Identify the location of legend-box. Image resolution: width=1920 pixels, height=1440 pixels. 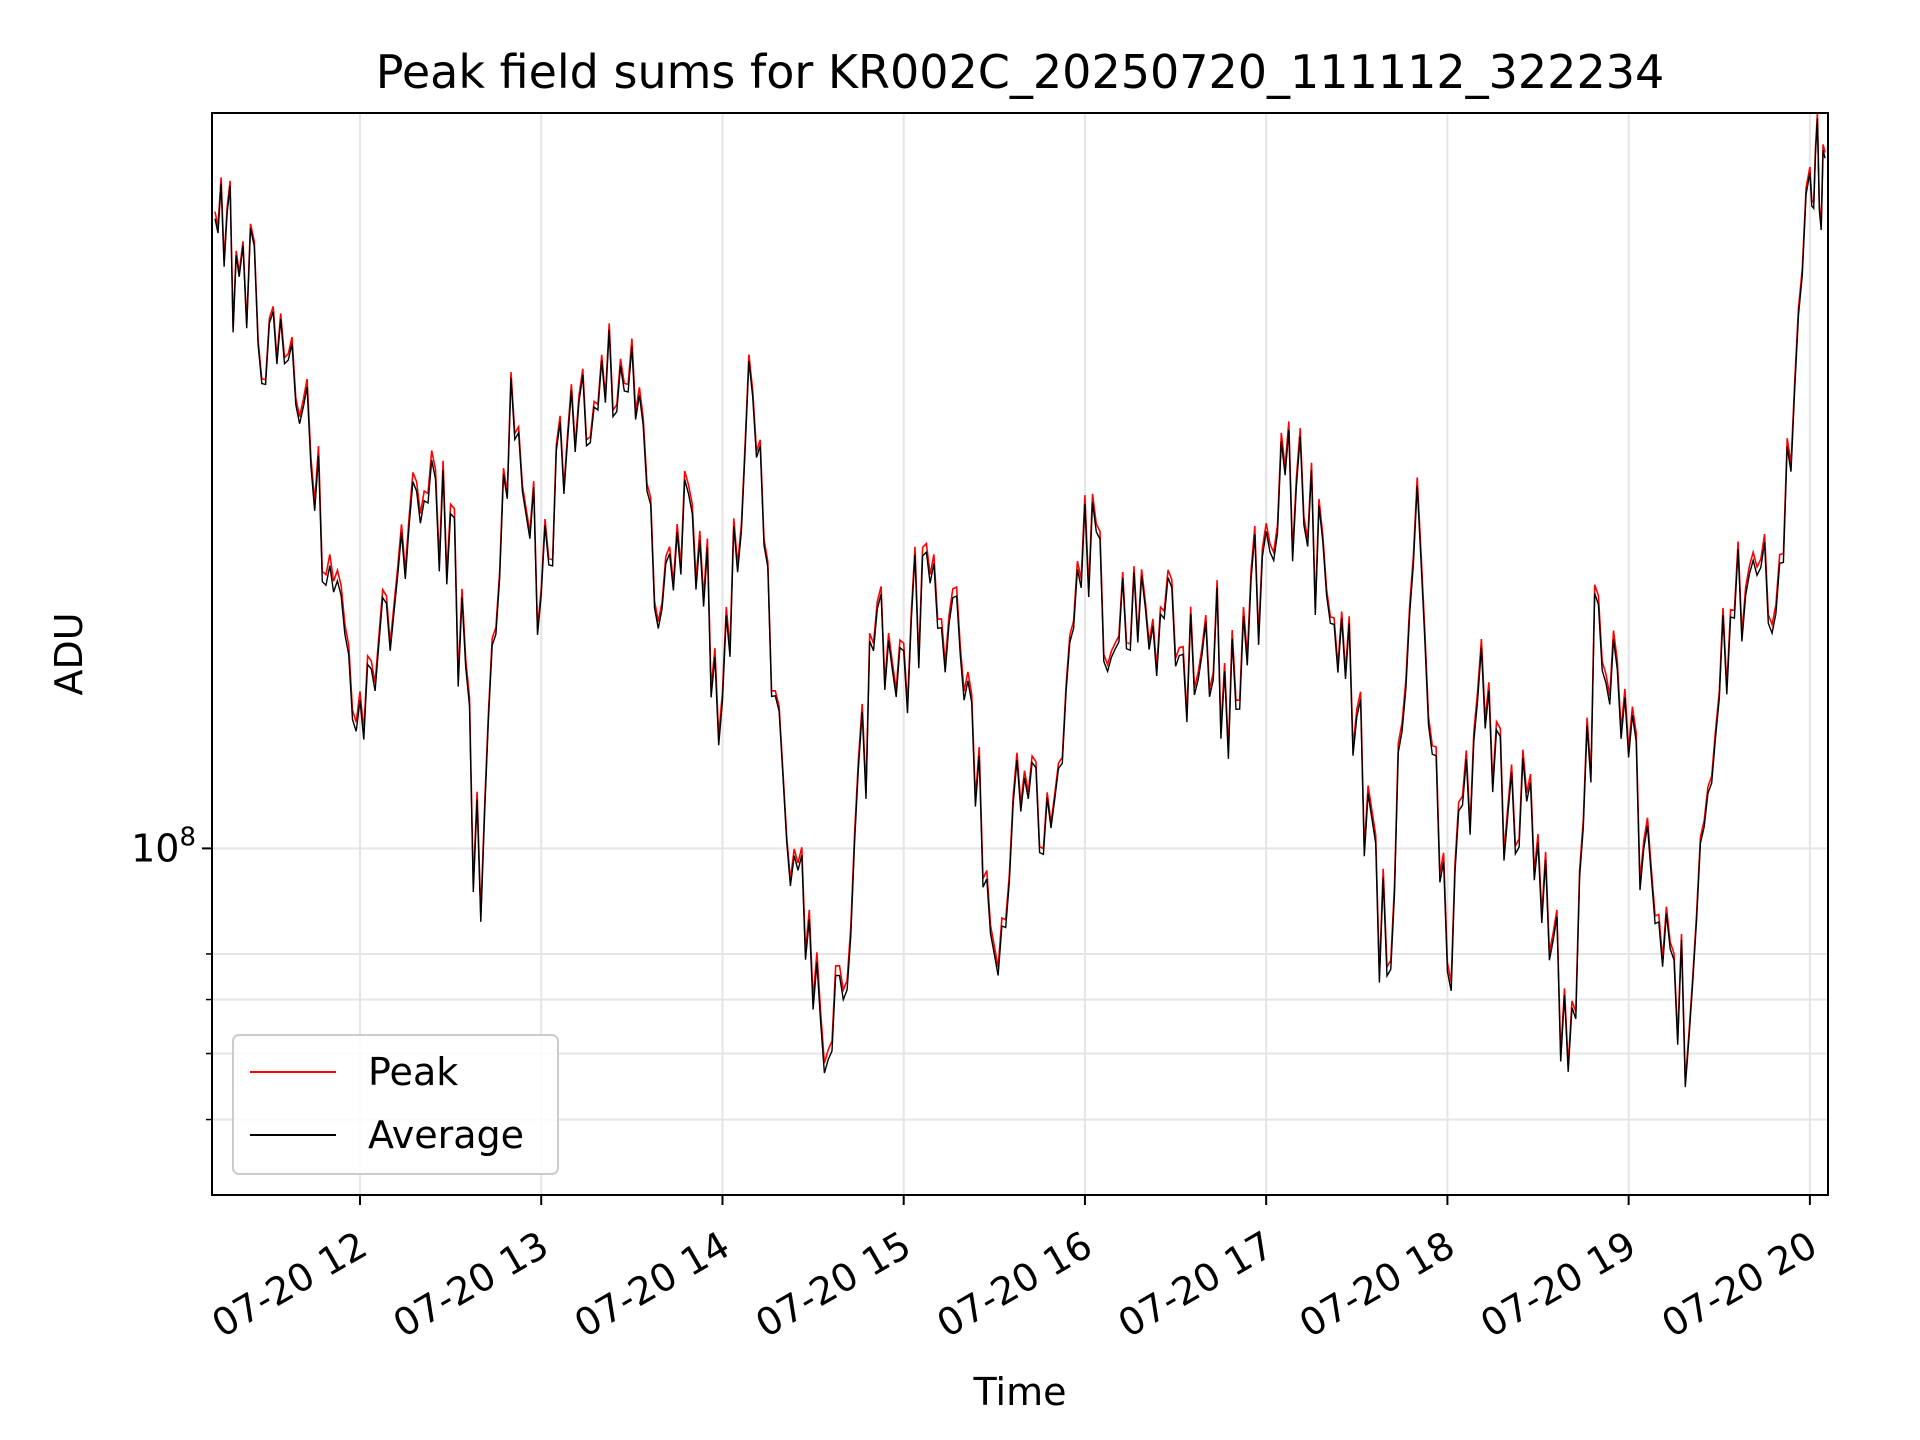
(395, 1104).